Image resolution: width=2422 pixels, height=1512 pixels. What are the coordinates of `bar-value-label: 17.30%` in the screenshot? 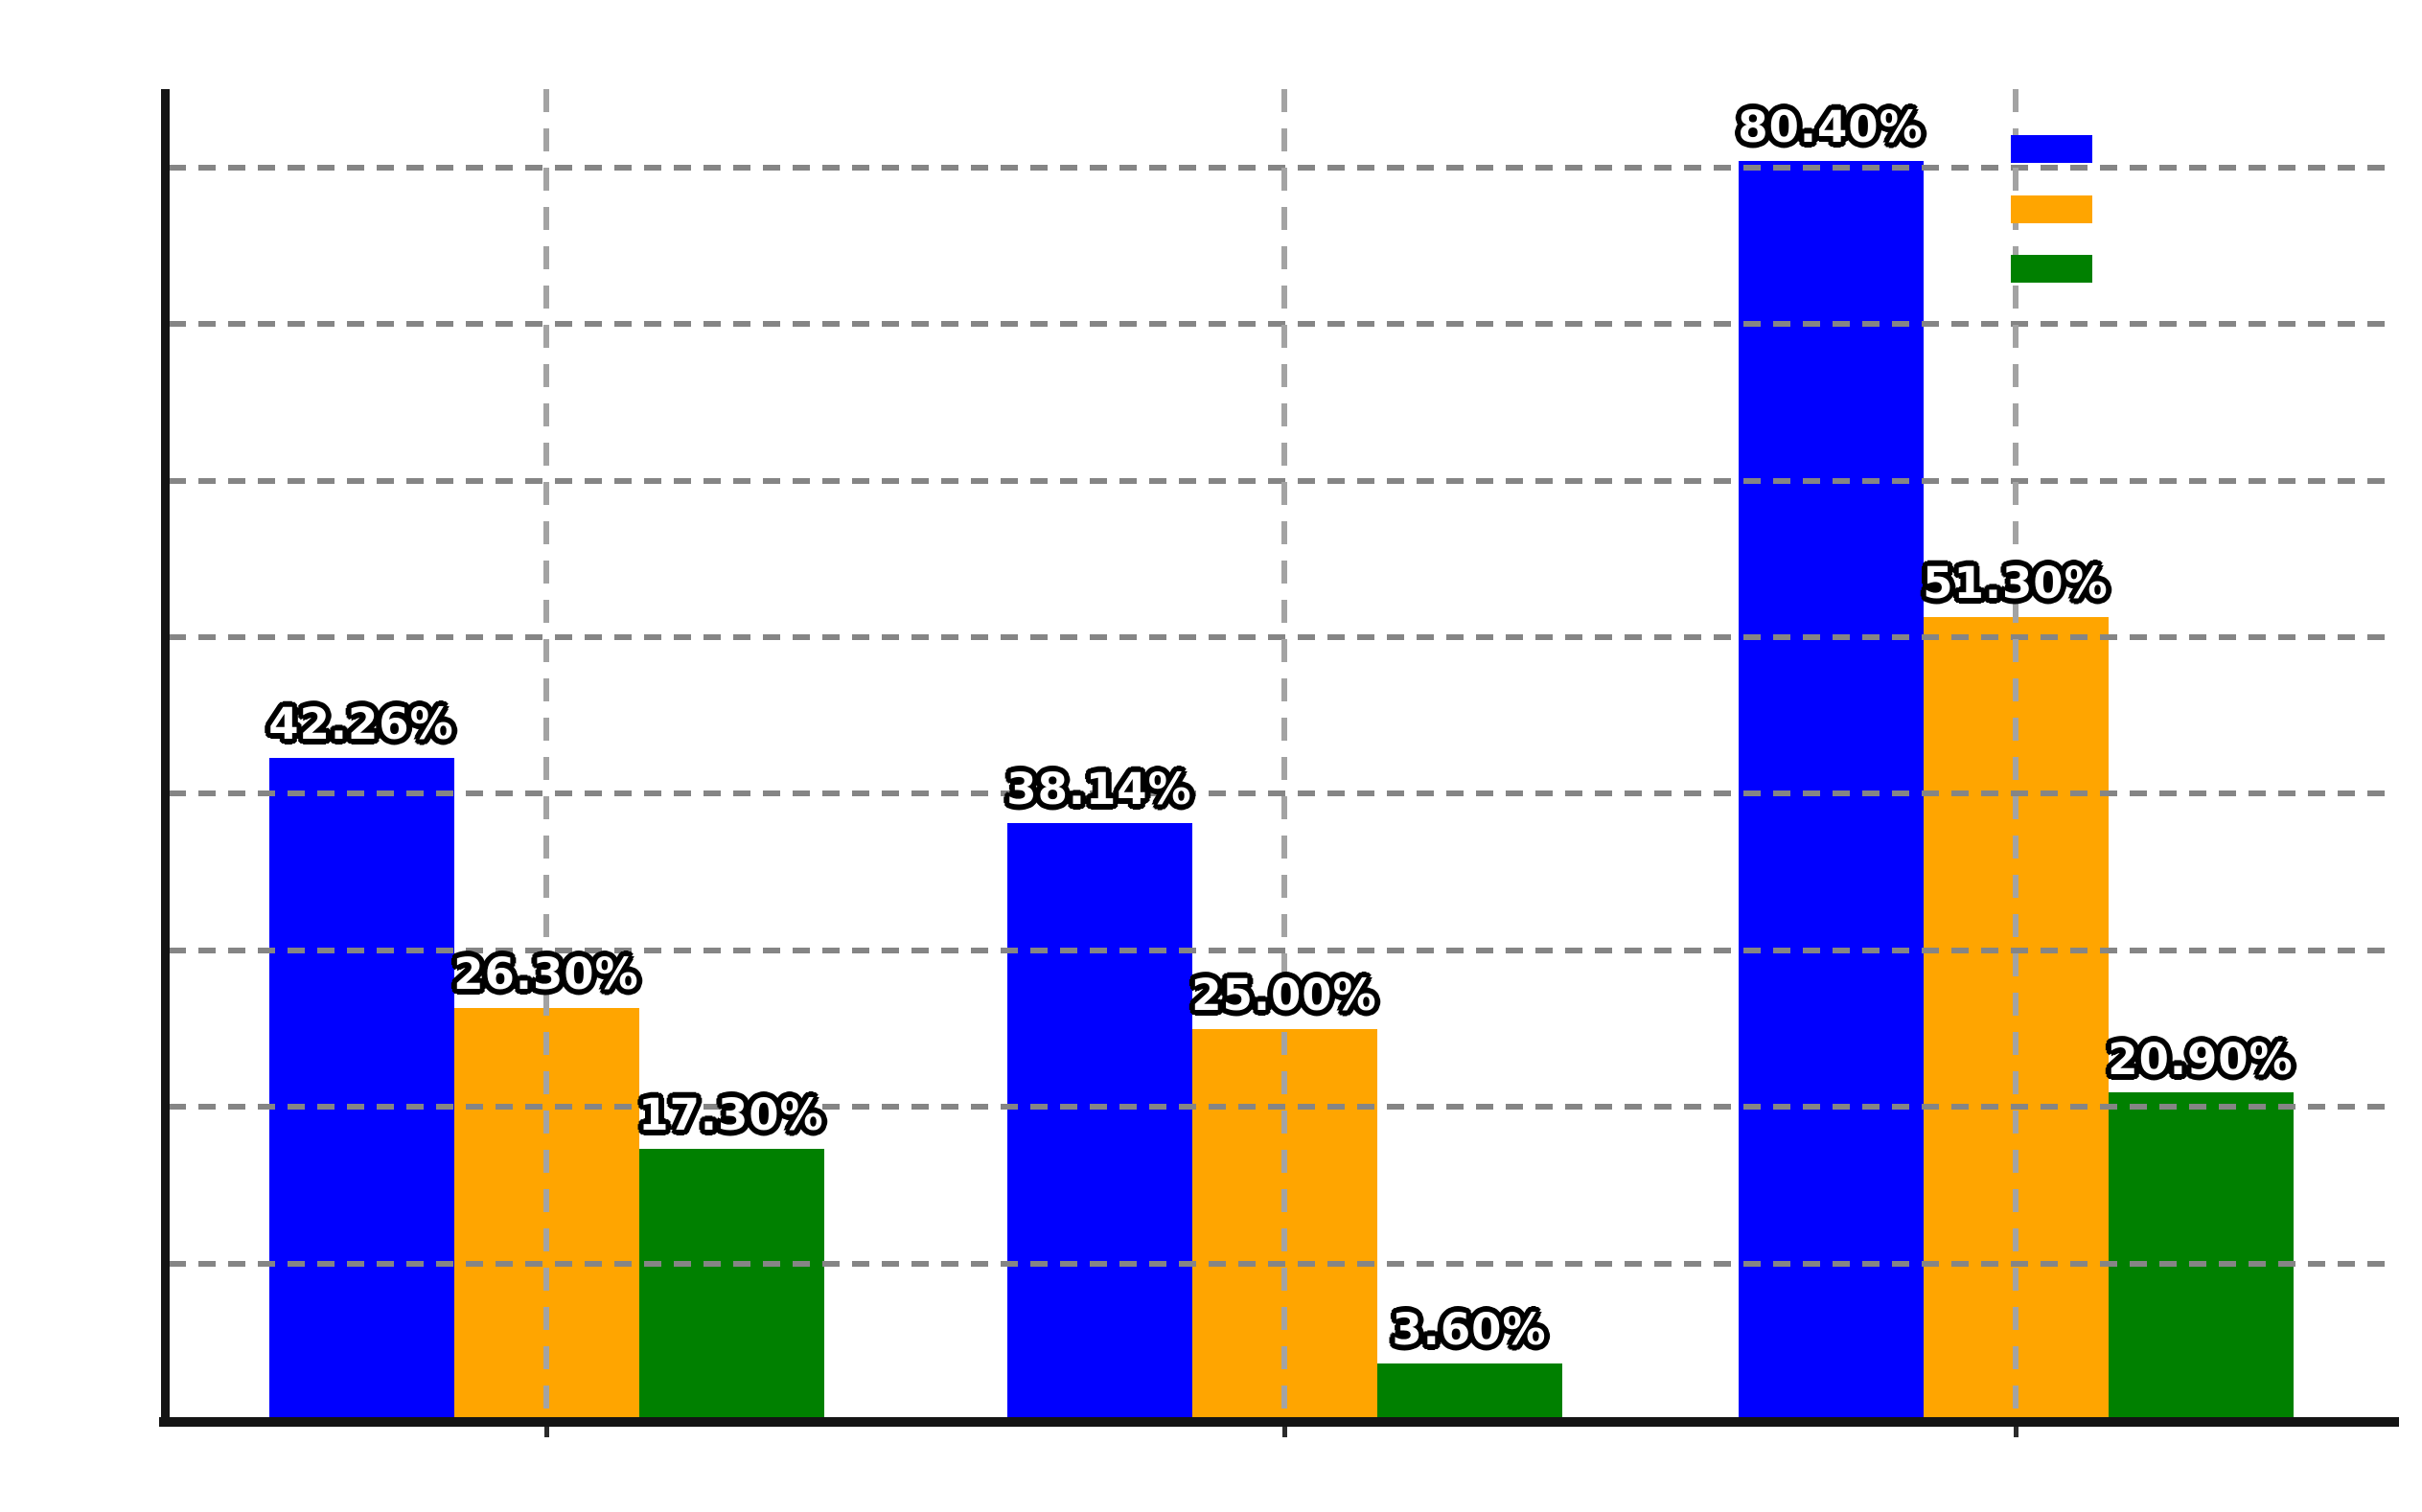 It's located at (731, 1115).